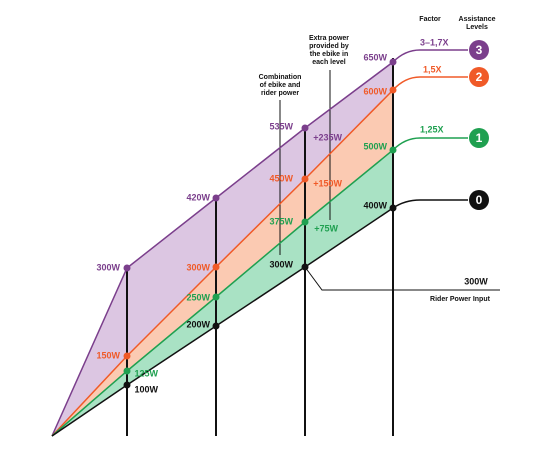  I want to click on value-label: 100W, so click(146, 389).